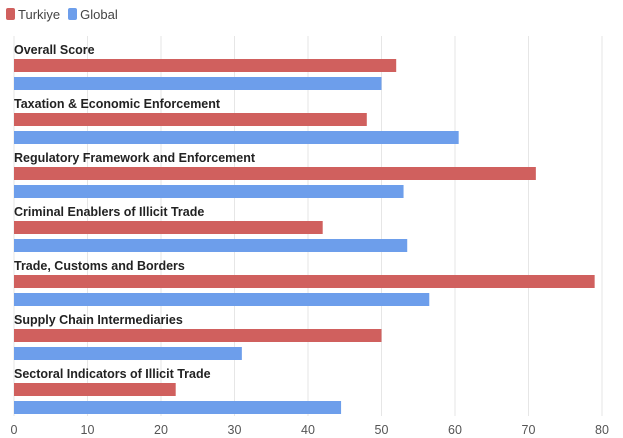 This screenshot has width=623, height=438. Describe the element at coordinates (54, 50) in the screenshot. I see `category-label-overall-score: Overall Score` at that location.